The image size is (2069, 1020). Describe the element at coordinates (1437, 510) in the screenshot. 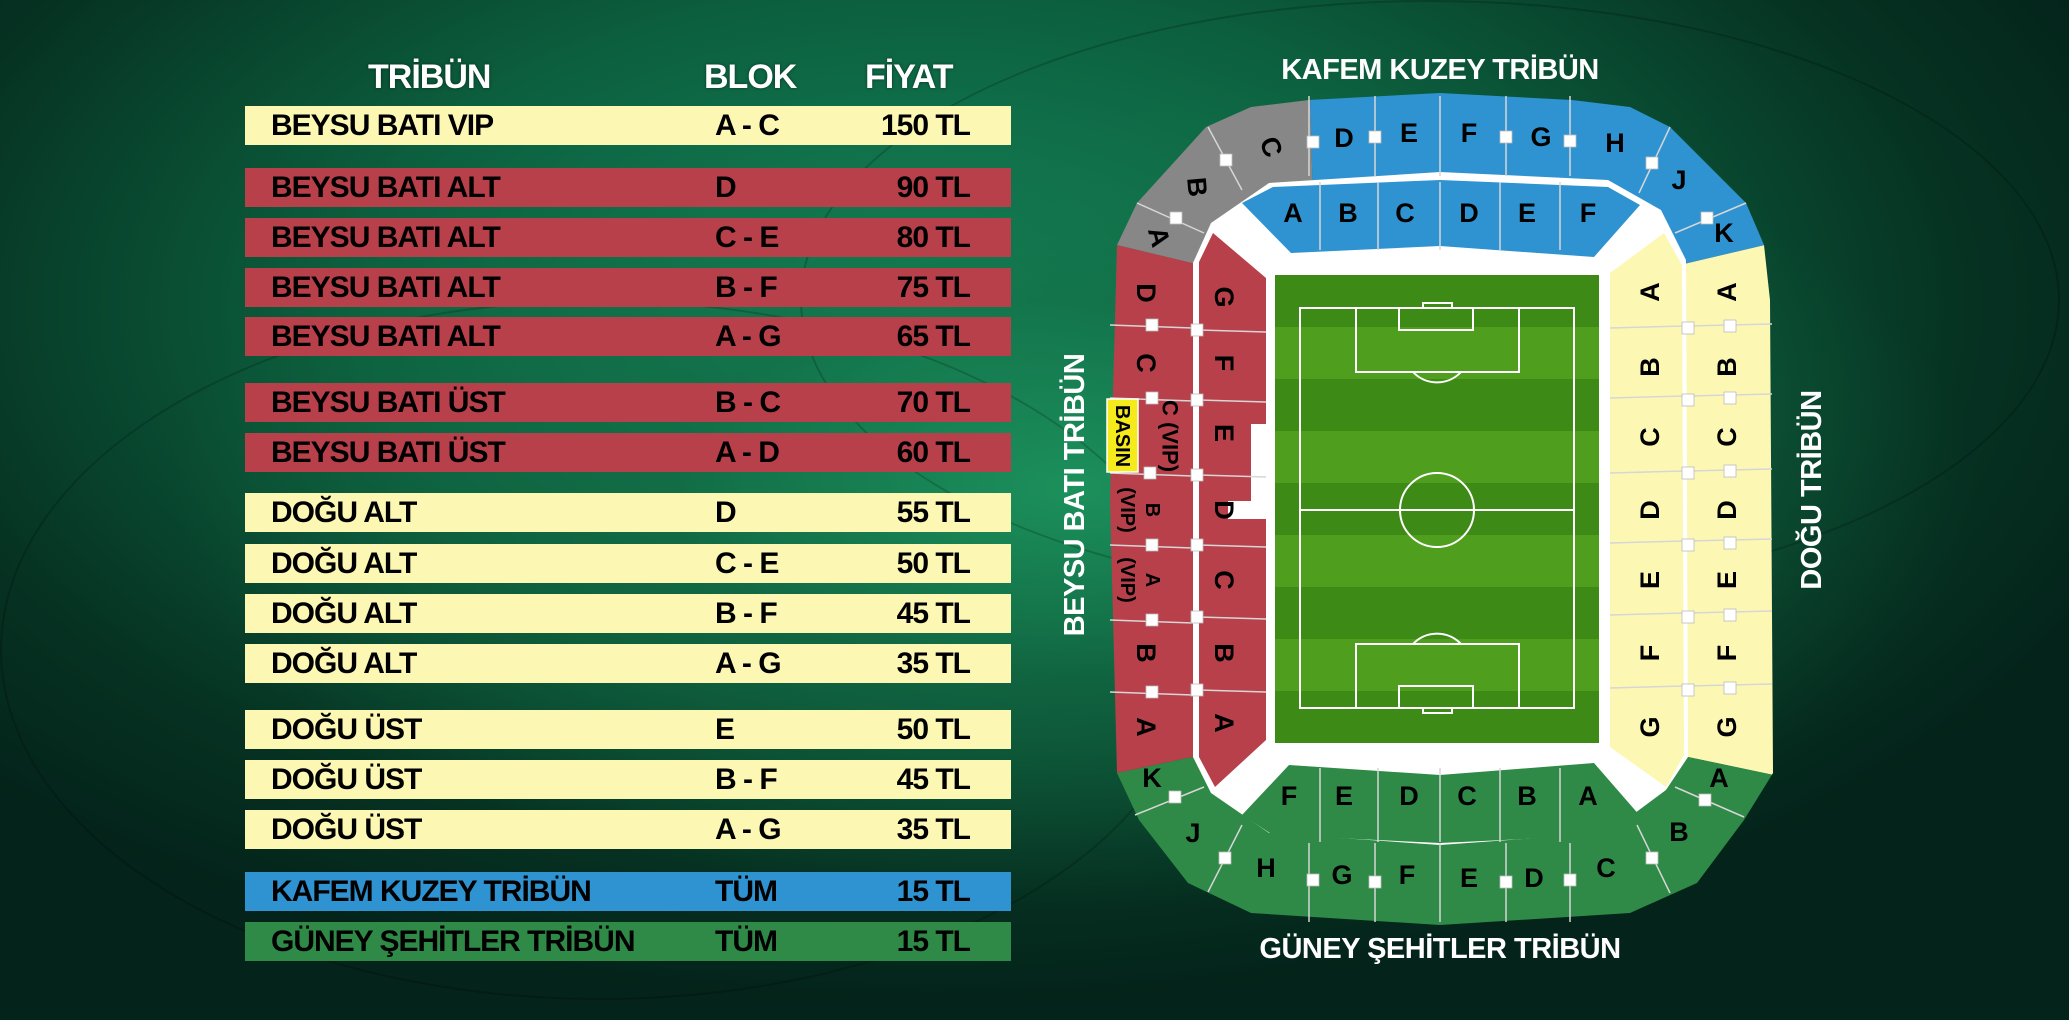

I see `center-circle` at that location.